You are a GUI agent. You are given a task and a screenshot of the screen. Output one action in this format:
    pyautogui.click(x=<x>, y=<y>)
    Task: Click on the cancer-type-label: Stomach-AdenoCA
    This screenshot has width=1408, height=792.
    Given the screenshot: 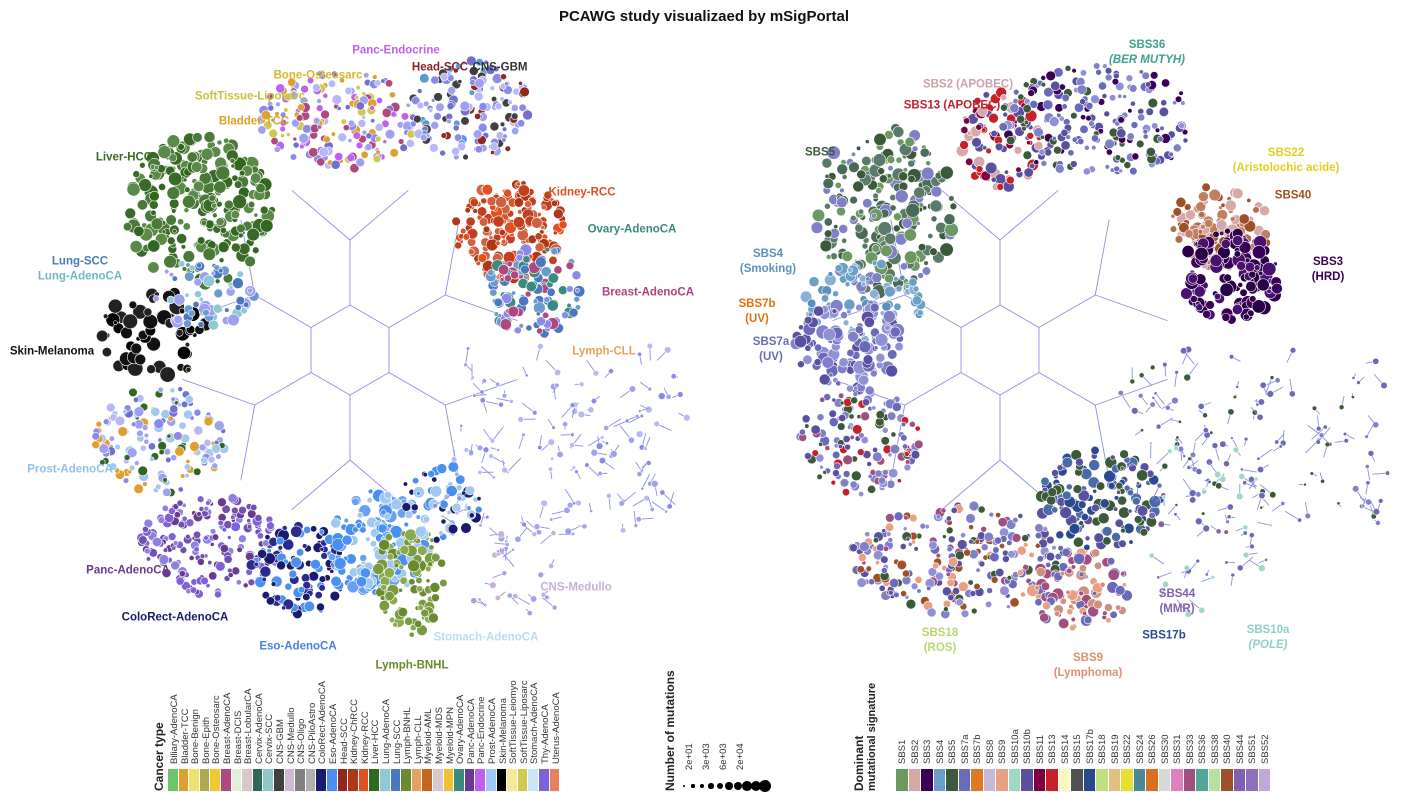 What is the action you would take?
    pyautogui.click(x=486, y=638)
    